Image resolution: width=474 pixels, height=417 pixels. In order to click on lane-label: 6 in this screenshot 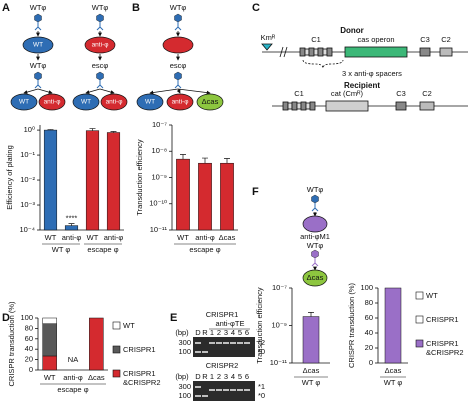, I will do `click(247, 332)`.